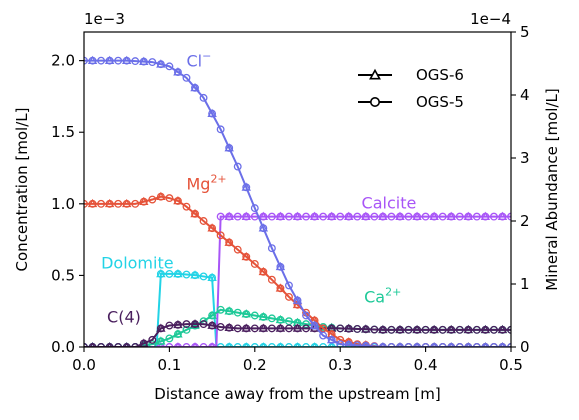 The height and width of the screenshot is (420, 579). Describe the element at coordinates (137, 262) in the screenshot. I see `annotation-dolomite: Dolomite` at that location.